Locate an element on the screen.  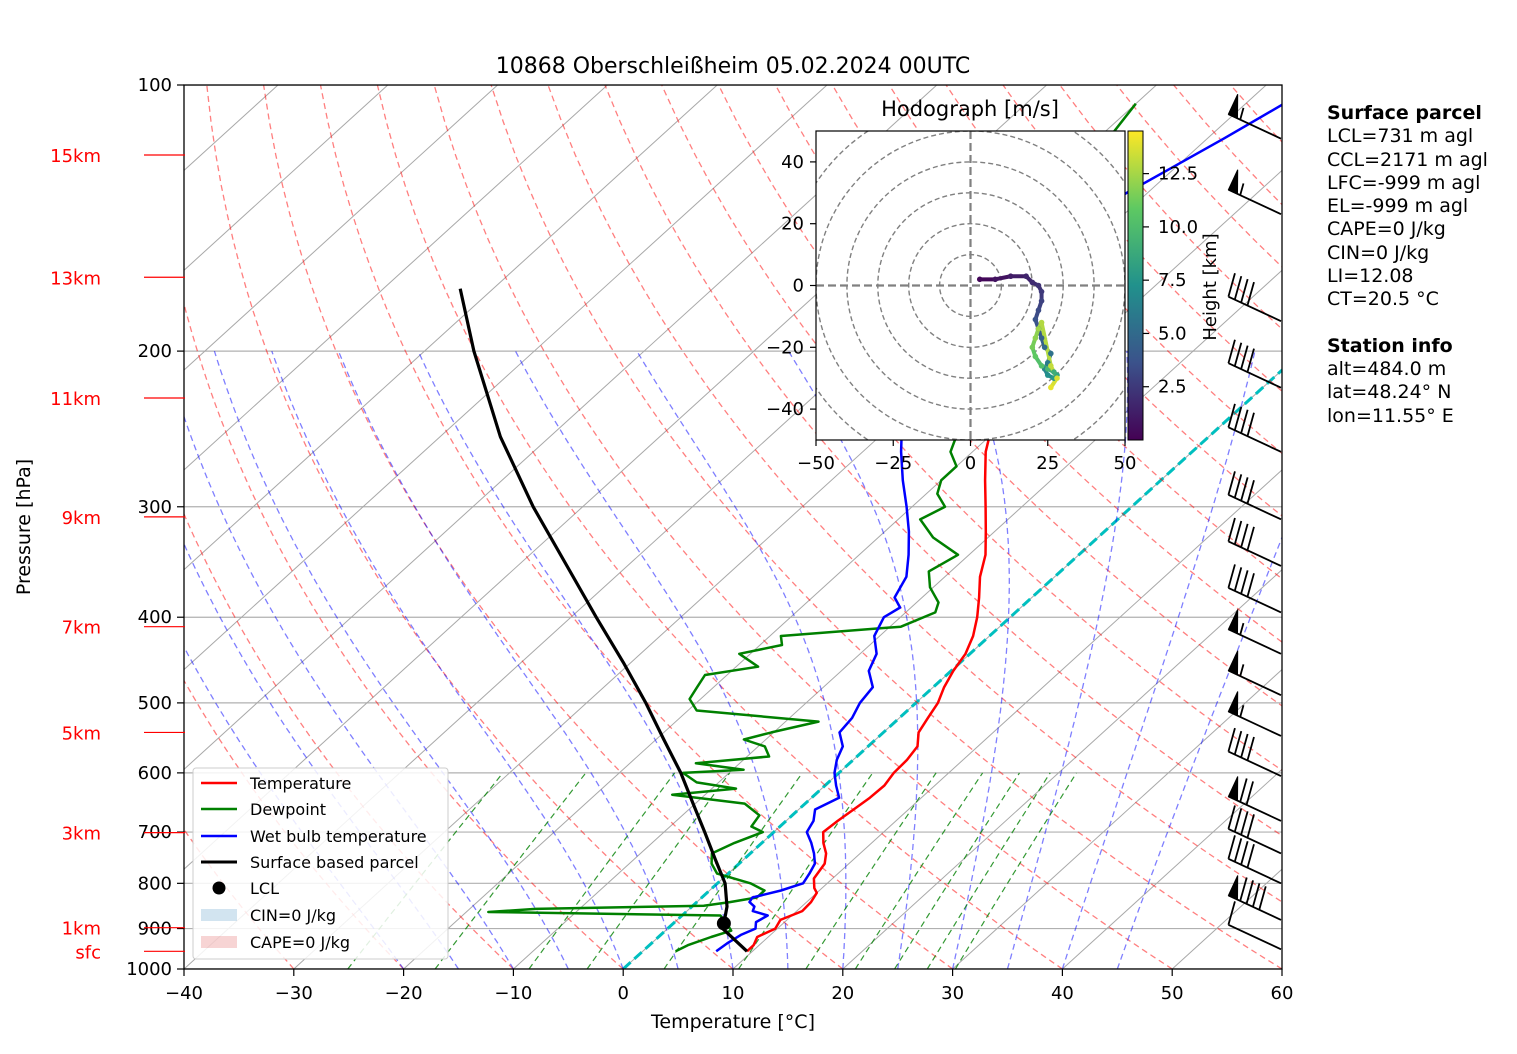
station-info-heading: Station info is located at coordinates (1390, 345).